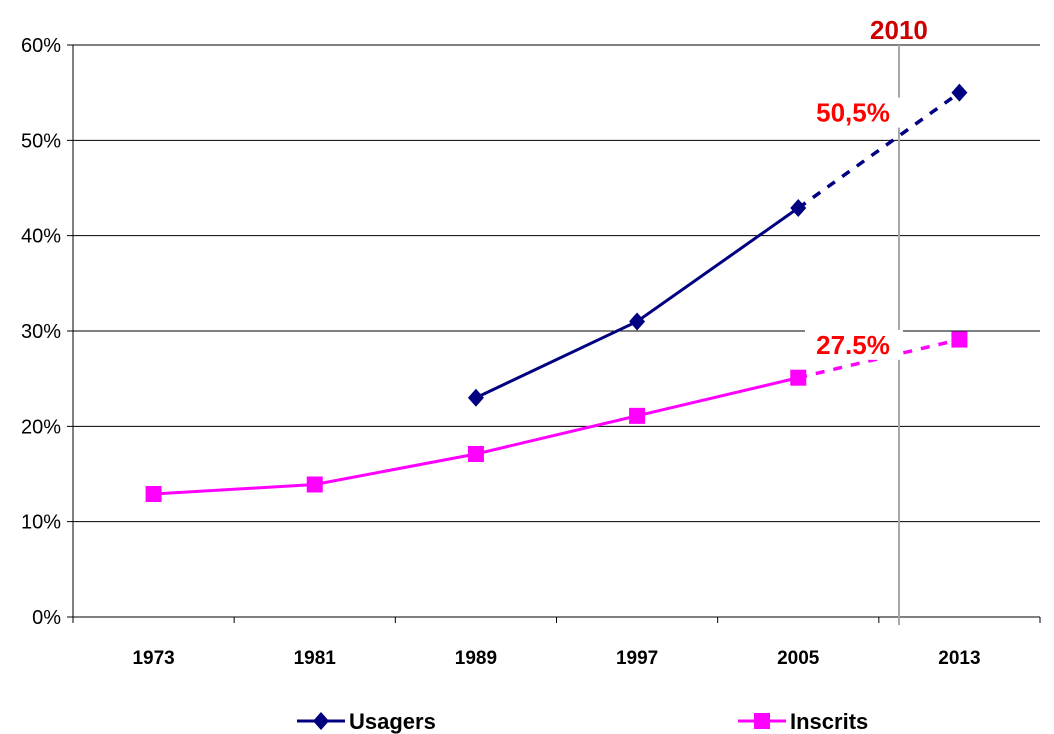  Describe the element at coordinates (556, 642) in the screenshot. I see `x-axis: 1973 1981 1989 1997 2005 2013` at that location.